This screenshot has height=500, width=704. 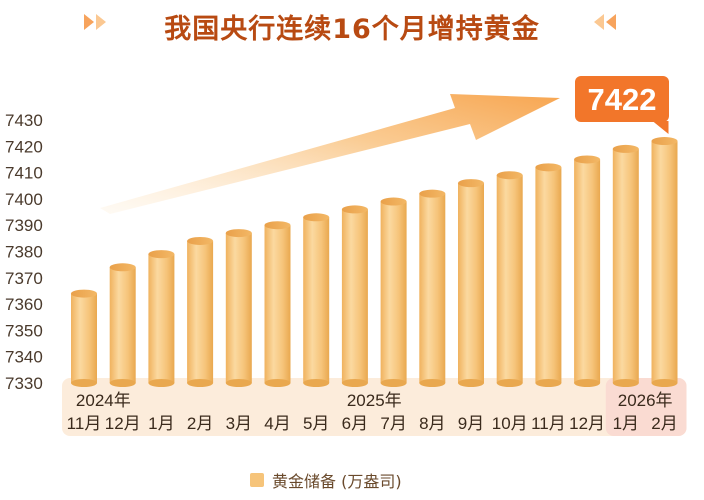 I want to click on month-label: 7月, so click(x=393, y=423).